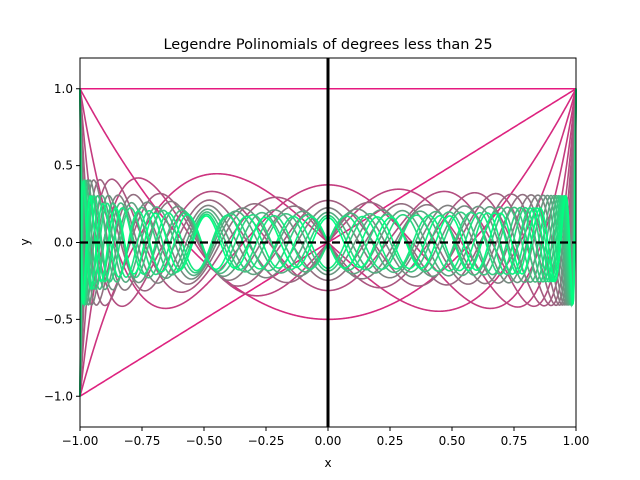  Describe the element at coordinates (452, 441) in the screenshot. I see `x-tick-label: 0.50` at that location.